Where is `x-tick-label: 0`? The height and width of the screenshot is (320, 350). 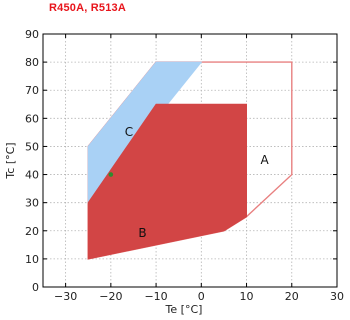
x-tick-label: 0 is located at coordinates (201, 296).